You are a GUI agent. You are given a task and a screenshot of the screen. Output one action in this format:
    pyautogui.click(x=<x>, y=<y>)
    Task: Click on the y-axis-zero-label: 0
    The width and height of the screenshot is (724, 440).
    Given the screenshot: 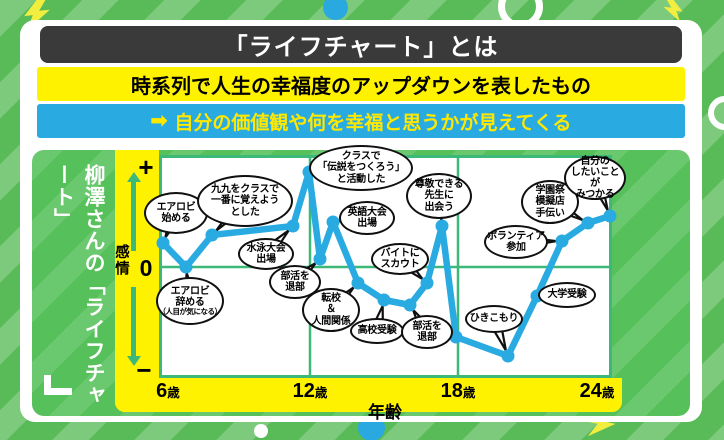 What is the action you would take?
    pyautogui.click(x=146, y=268)
    